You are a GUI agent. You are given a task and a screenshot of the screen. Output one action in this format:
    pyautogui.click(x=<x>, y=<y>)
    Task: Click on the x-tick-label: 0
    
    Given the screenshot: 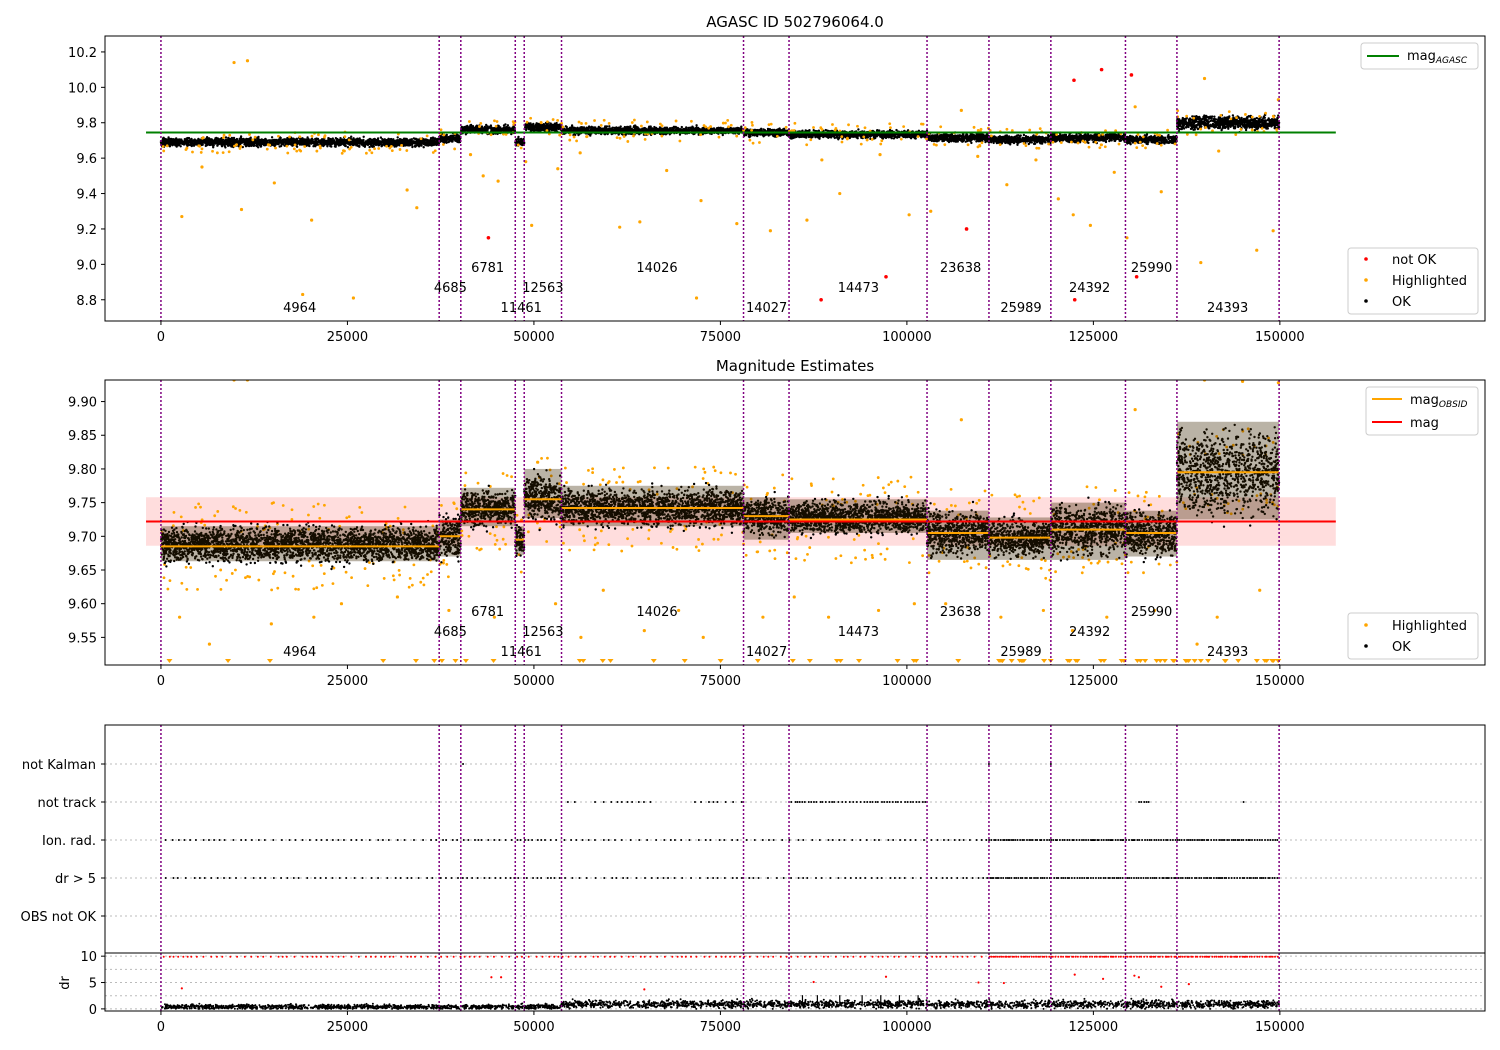 What is the action you would take?
    pyautogui.click(x=161, y=681)
    